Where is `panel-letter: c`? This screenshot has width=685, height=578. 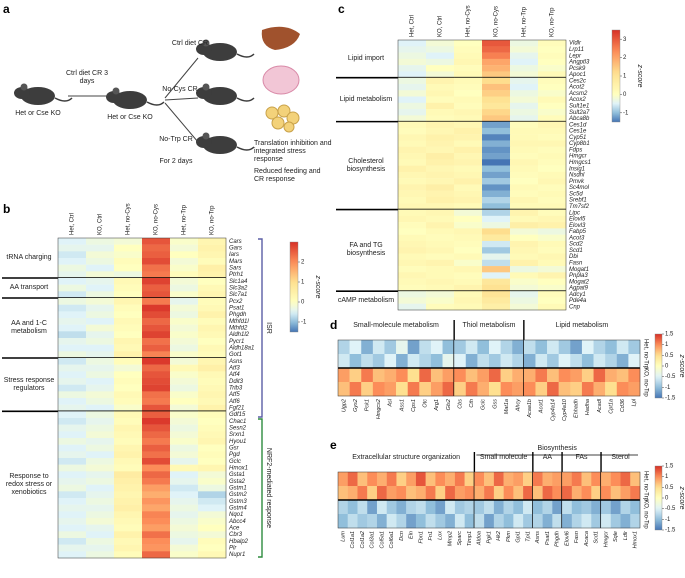 panel-letter: c is located at coordinates (341, 9).